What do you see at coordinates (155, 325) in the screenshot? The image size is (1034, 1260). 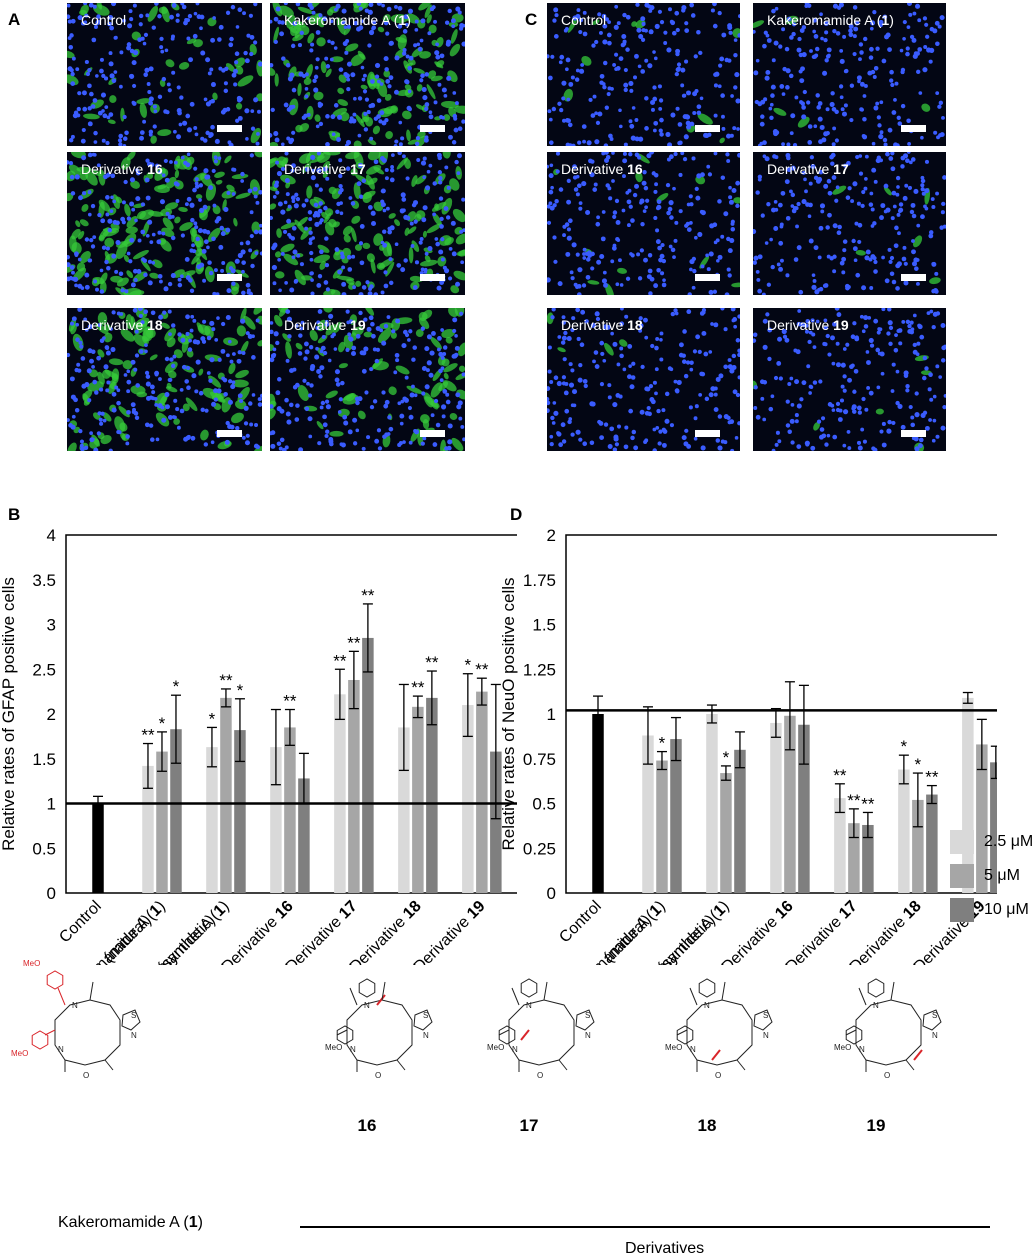 I see `micrograph-label-number: 18` at bounding box center [155, 325].